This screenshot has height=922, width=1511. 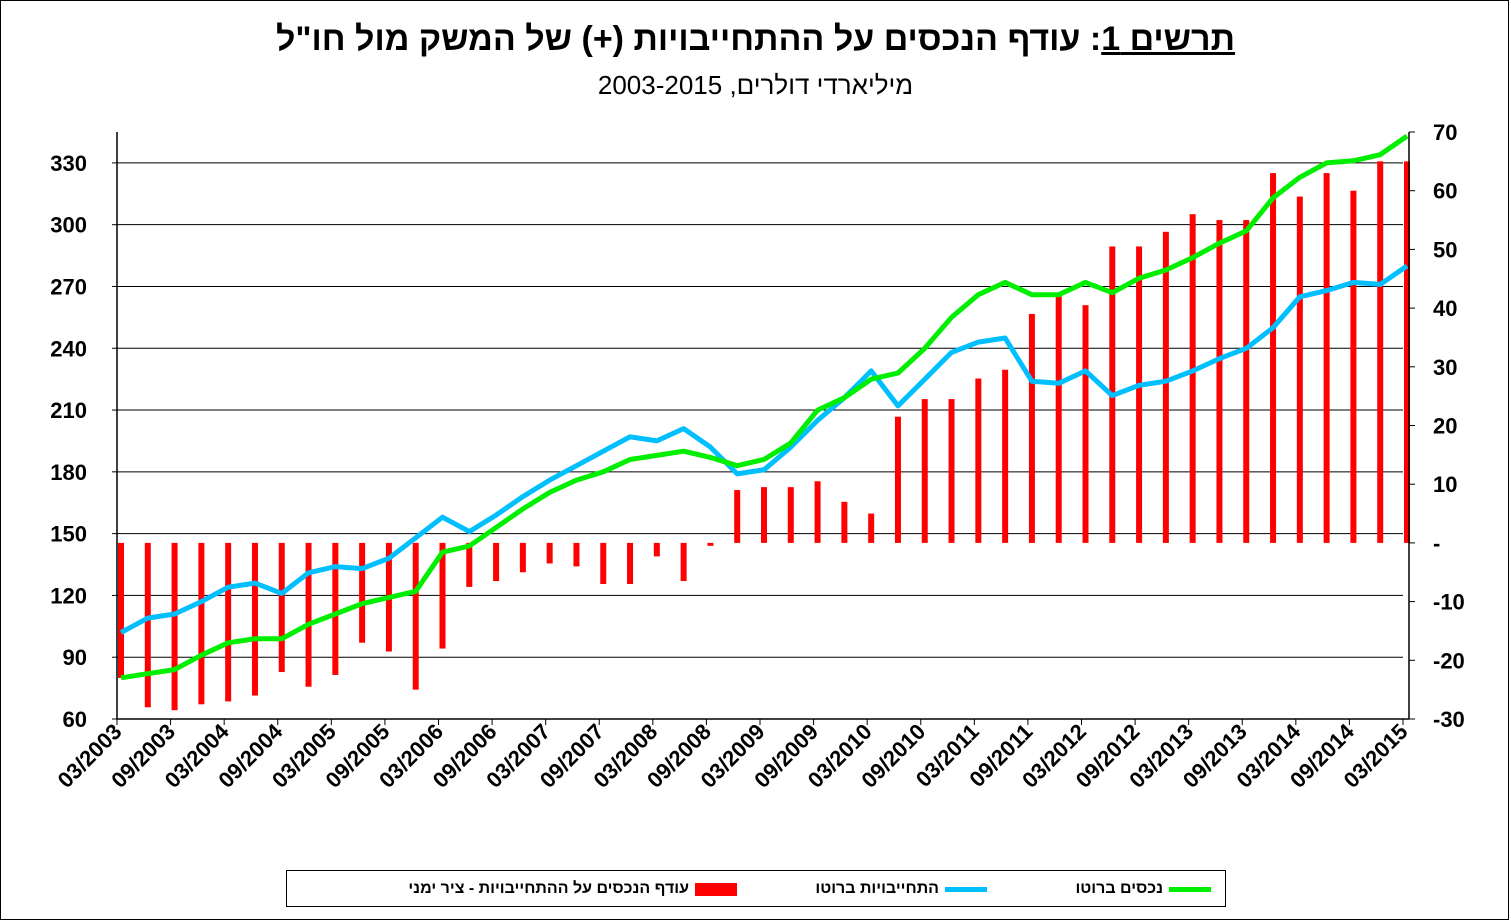 What do you see at coordinates (1095, 39) in the screenshot?
I see `chart-title-colon: :` at bounding box center [1095, 39].